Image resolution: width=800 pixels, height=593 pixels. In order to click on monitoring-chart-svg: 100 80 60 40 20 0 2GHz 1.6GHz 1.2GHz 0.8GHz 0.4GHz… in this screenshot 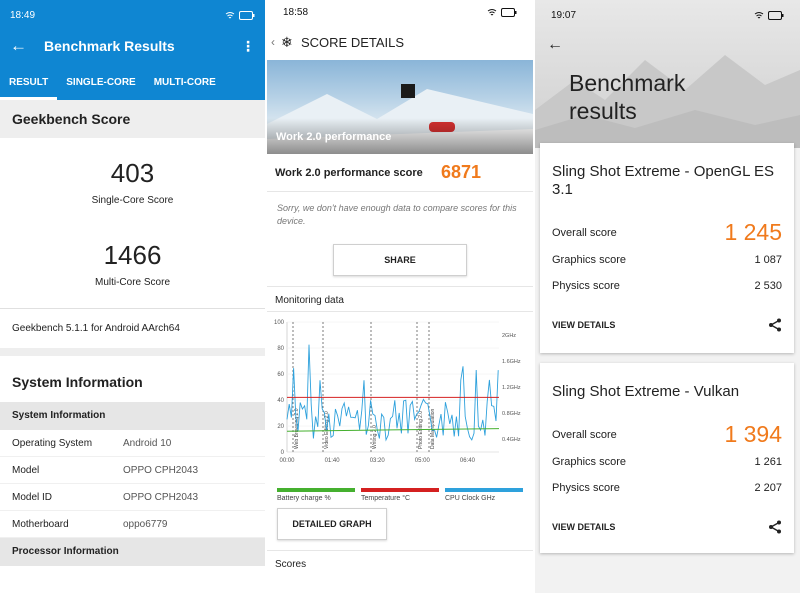, I will do `click(397, 392)`.